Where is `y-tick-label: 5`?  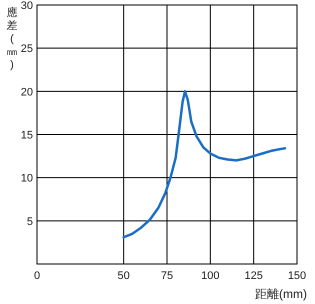
y-tick-label: 5 is located at coordinates (29, 222).